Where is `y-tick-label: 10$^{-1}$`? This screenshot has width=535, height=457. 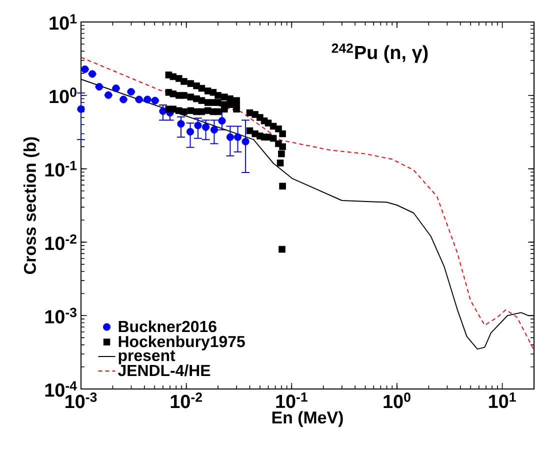
y-tick-label: 10$^{-1}$ is located at coordinates (61, 169).